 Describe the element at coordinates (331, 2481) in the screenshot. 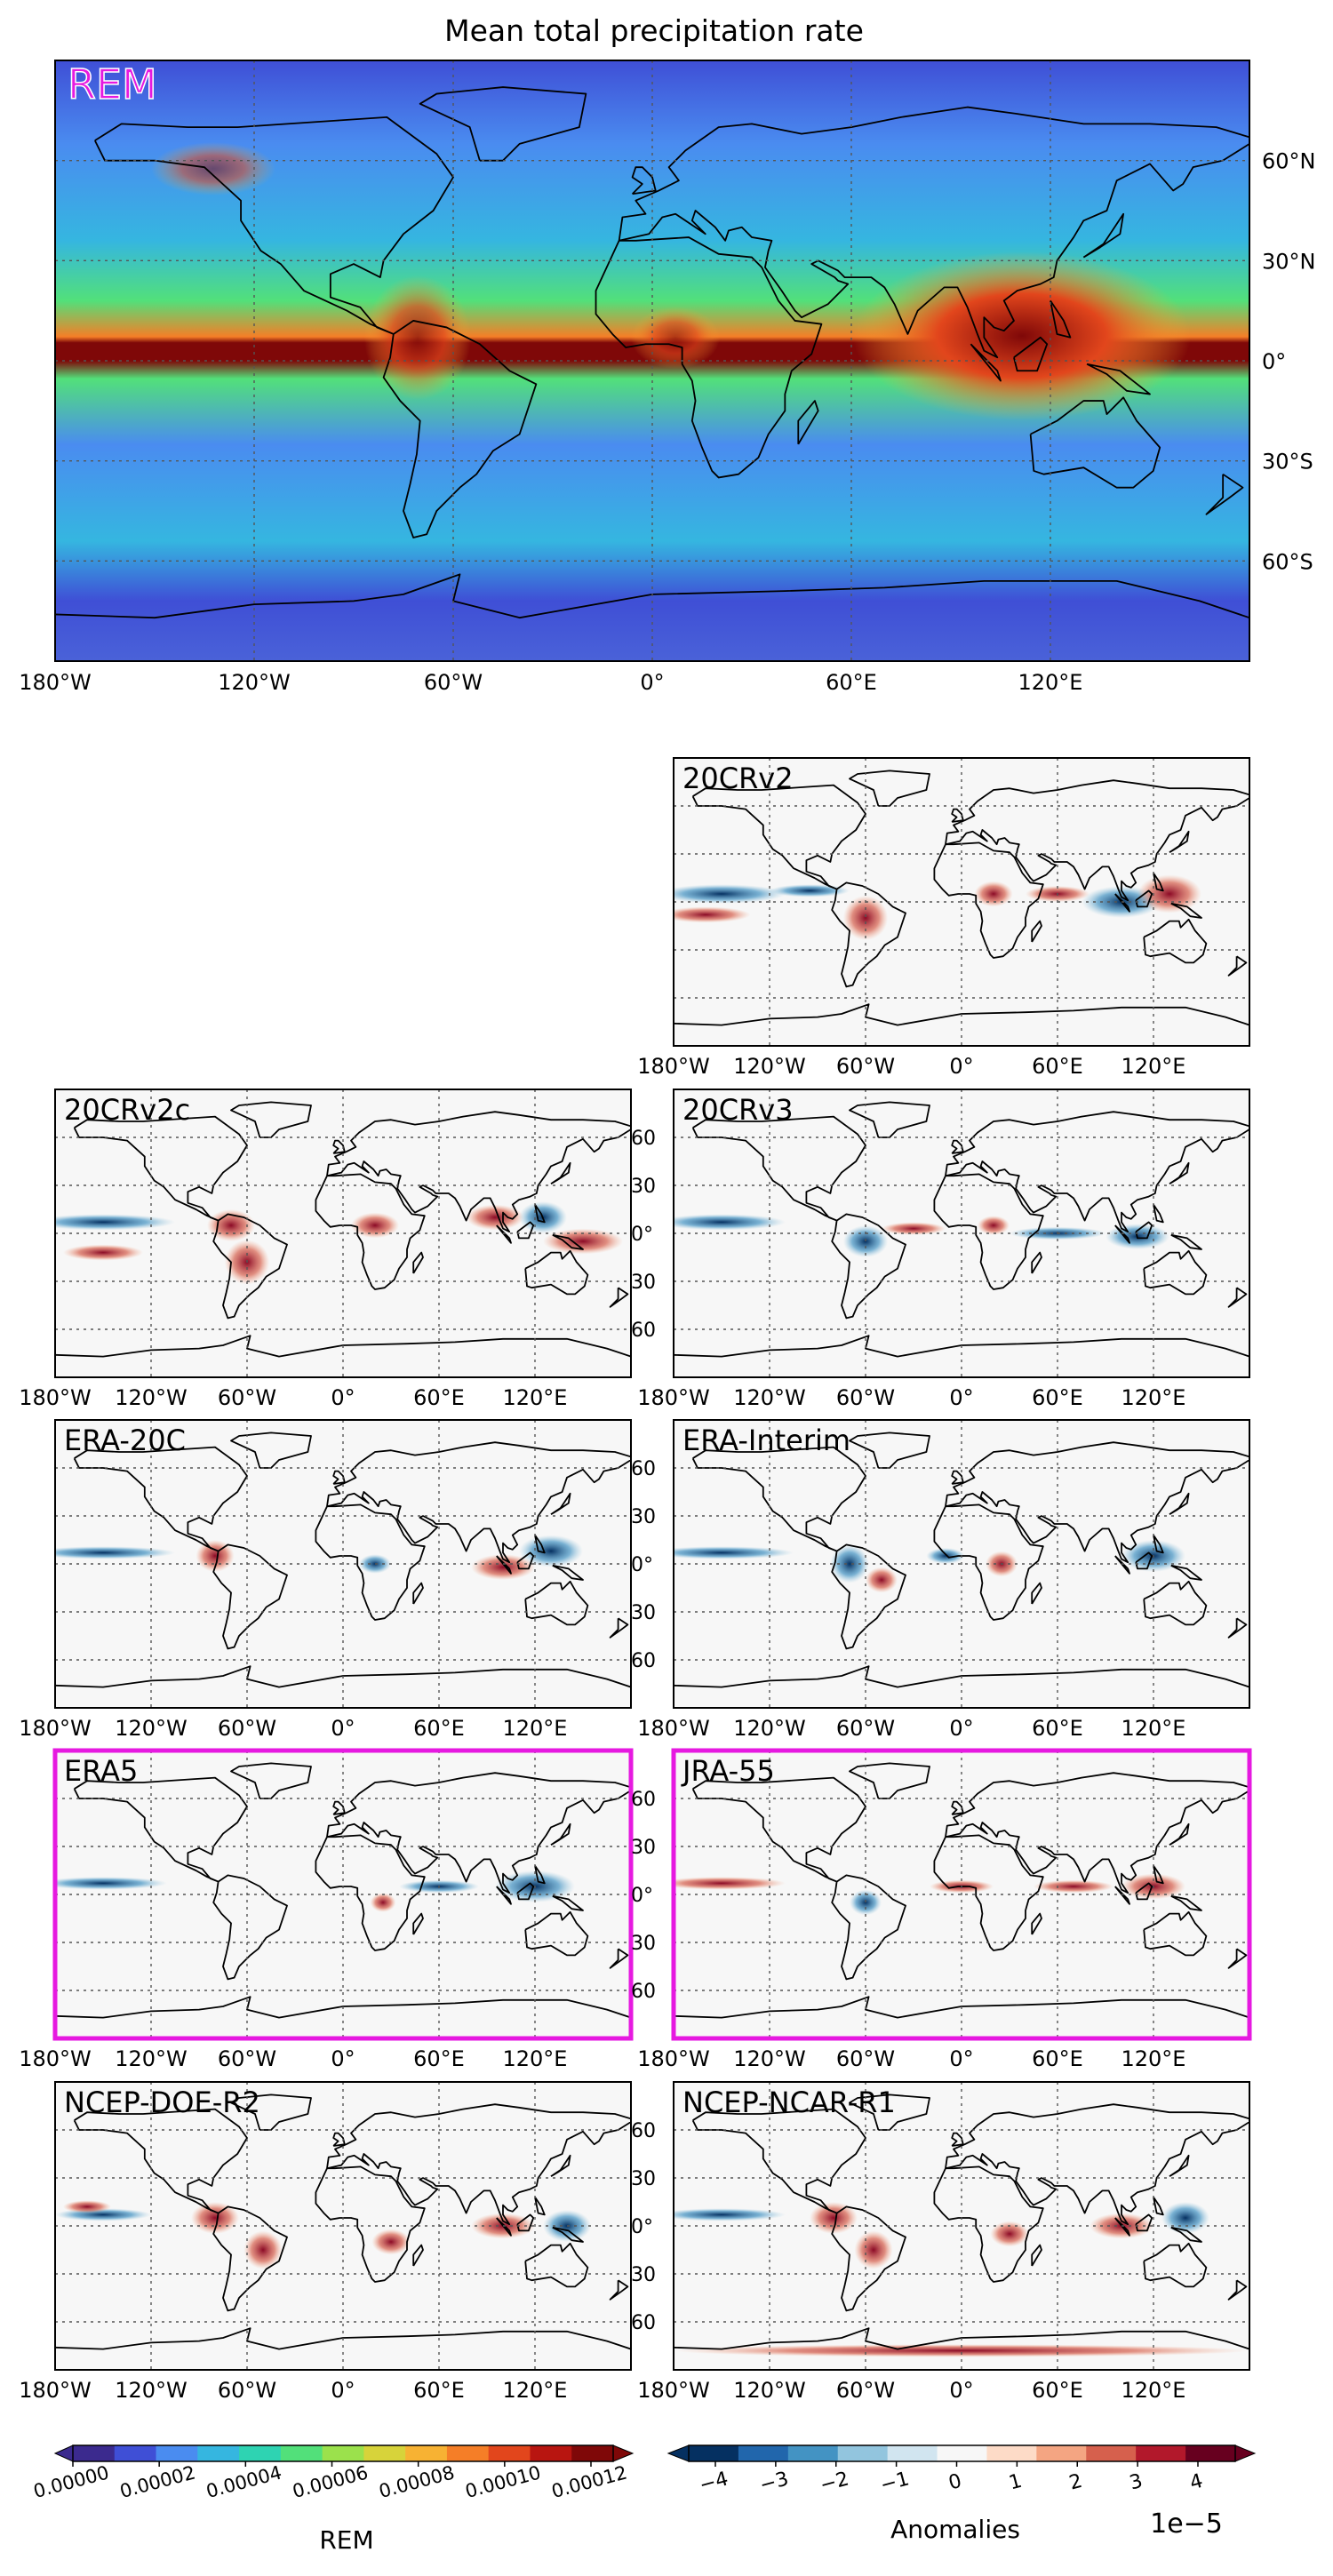

I see `colorbar-tick: 0.00006` at that location.